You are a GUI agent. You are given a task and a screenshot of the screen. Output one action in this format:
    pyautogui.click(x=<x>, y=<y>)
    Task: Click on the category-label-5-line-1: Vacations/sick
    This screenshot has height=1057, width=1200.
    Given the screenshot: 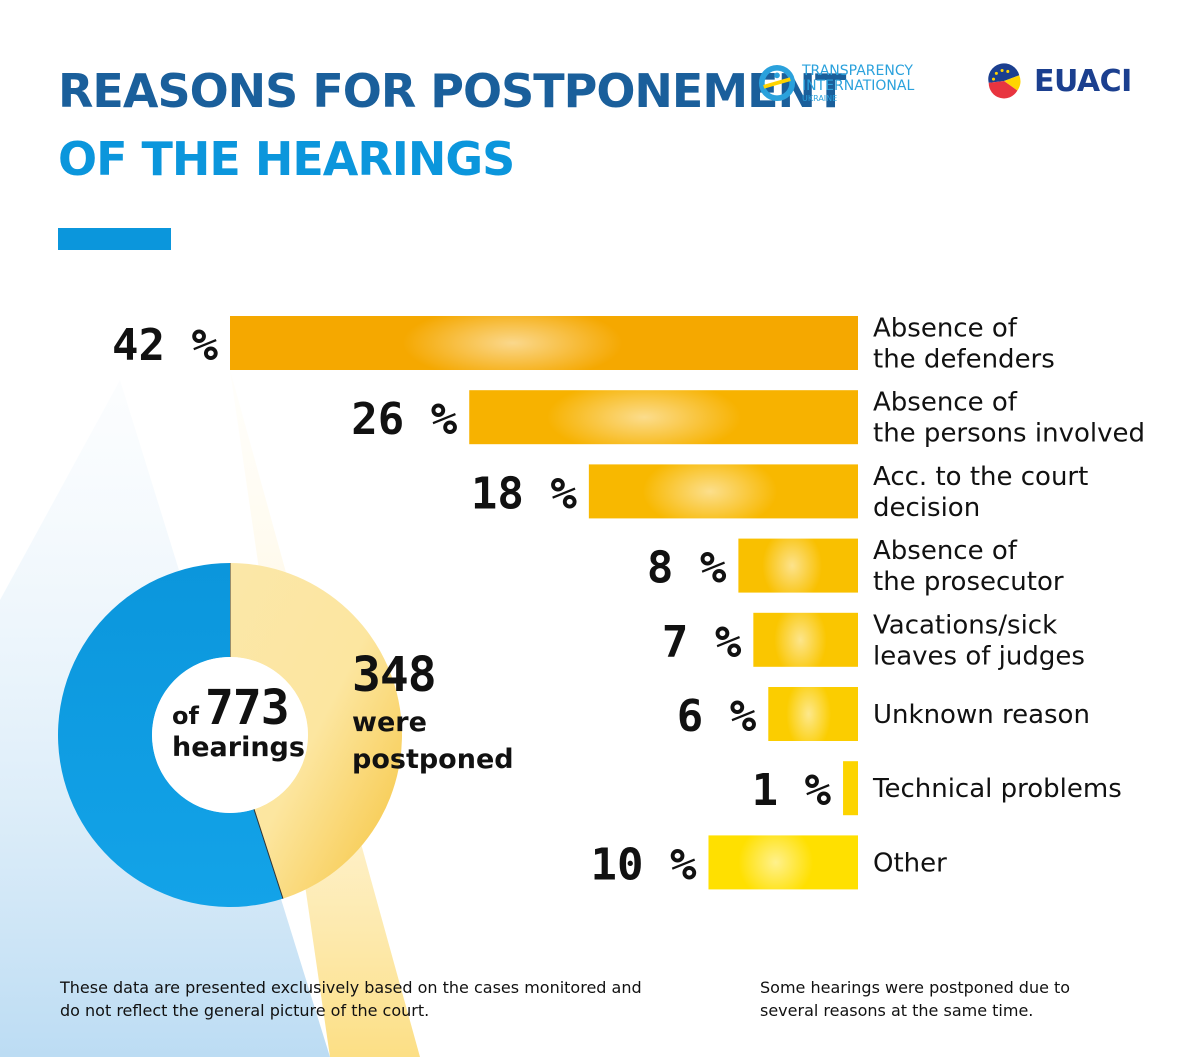 What is the action you would take?
    pyautogui.click(x=965, y=625)
    